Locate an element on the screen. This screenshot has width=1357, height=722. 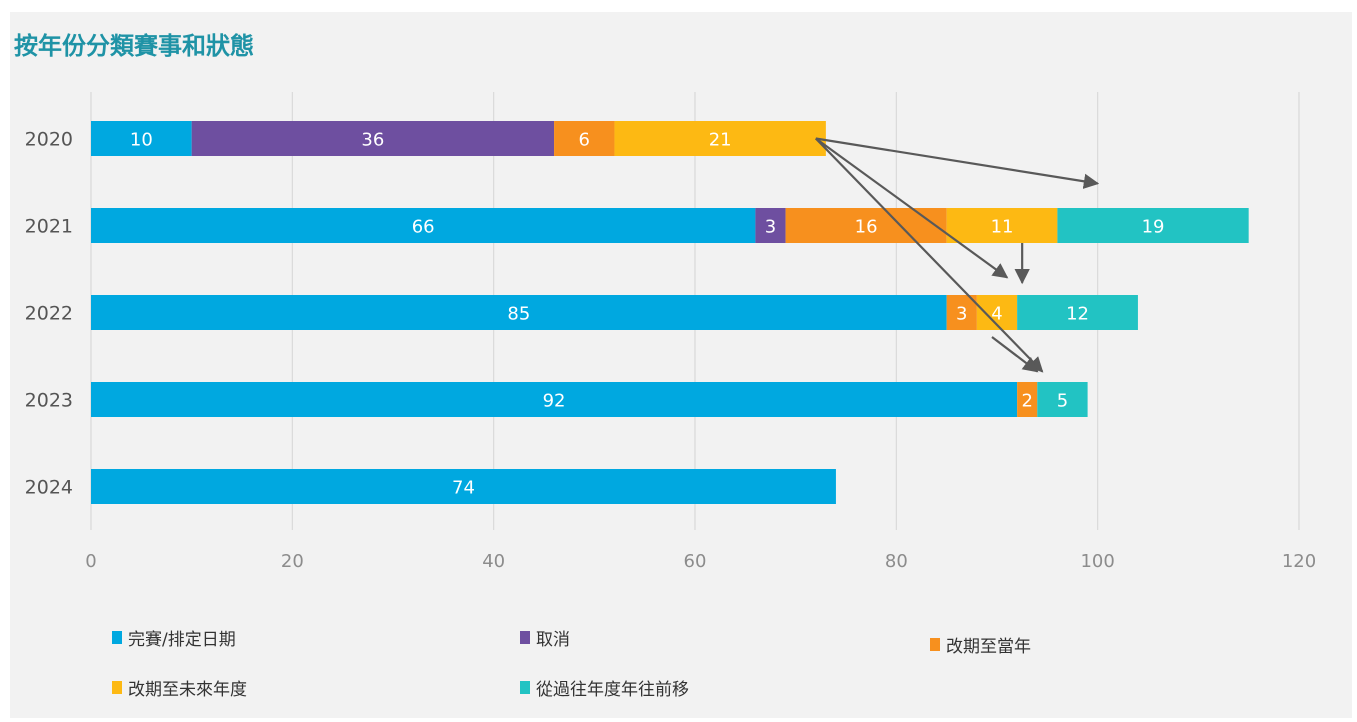
data-label: 92 is located at coordinates (554, 401).